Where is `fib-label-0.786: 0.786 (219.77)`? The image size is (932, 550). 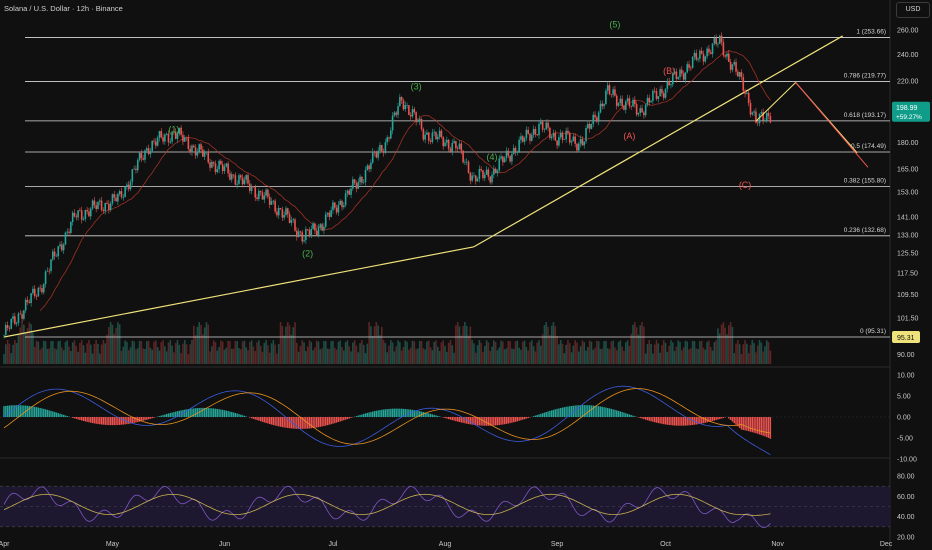
fib-label-0.786: 0.786 (219.77) is located at coordinates (865, 75).